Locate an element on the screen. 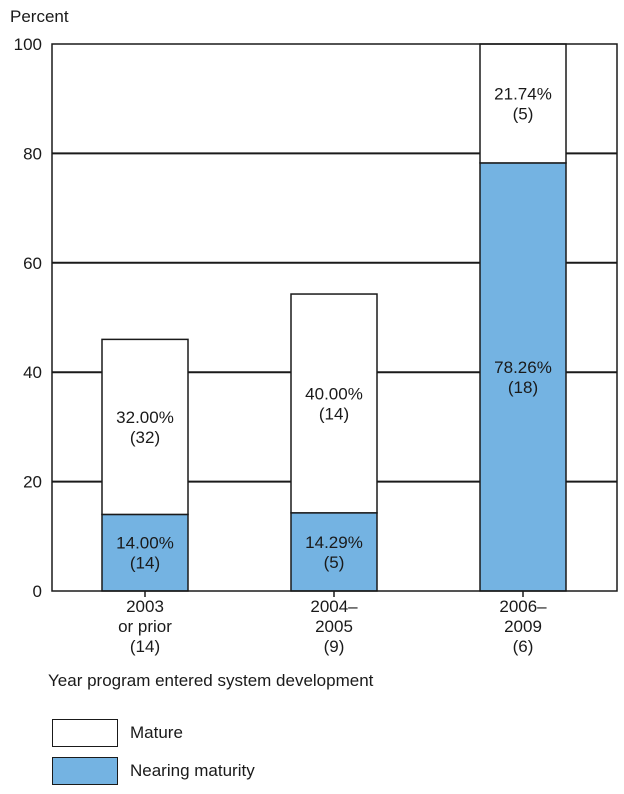  x-tick-label-2-0: 2006– is located at coordinates (523, 606).